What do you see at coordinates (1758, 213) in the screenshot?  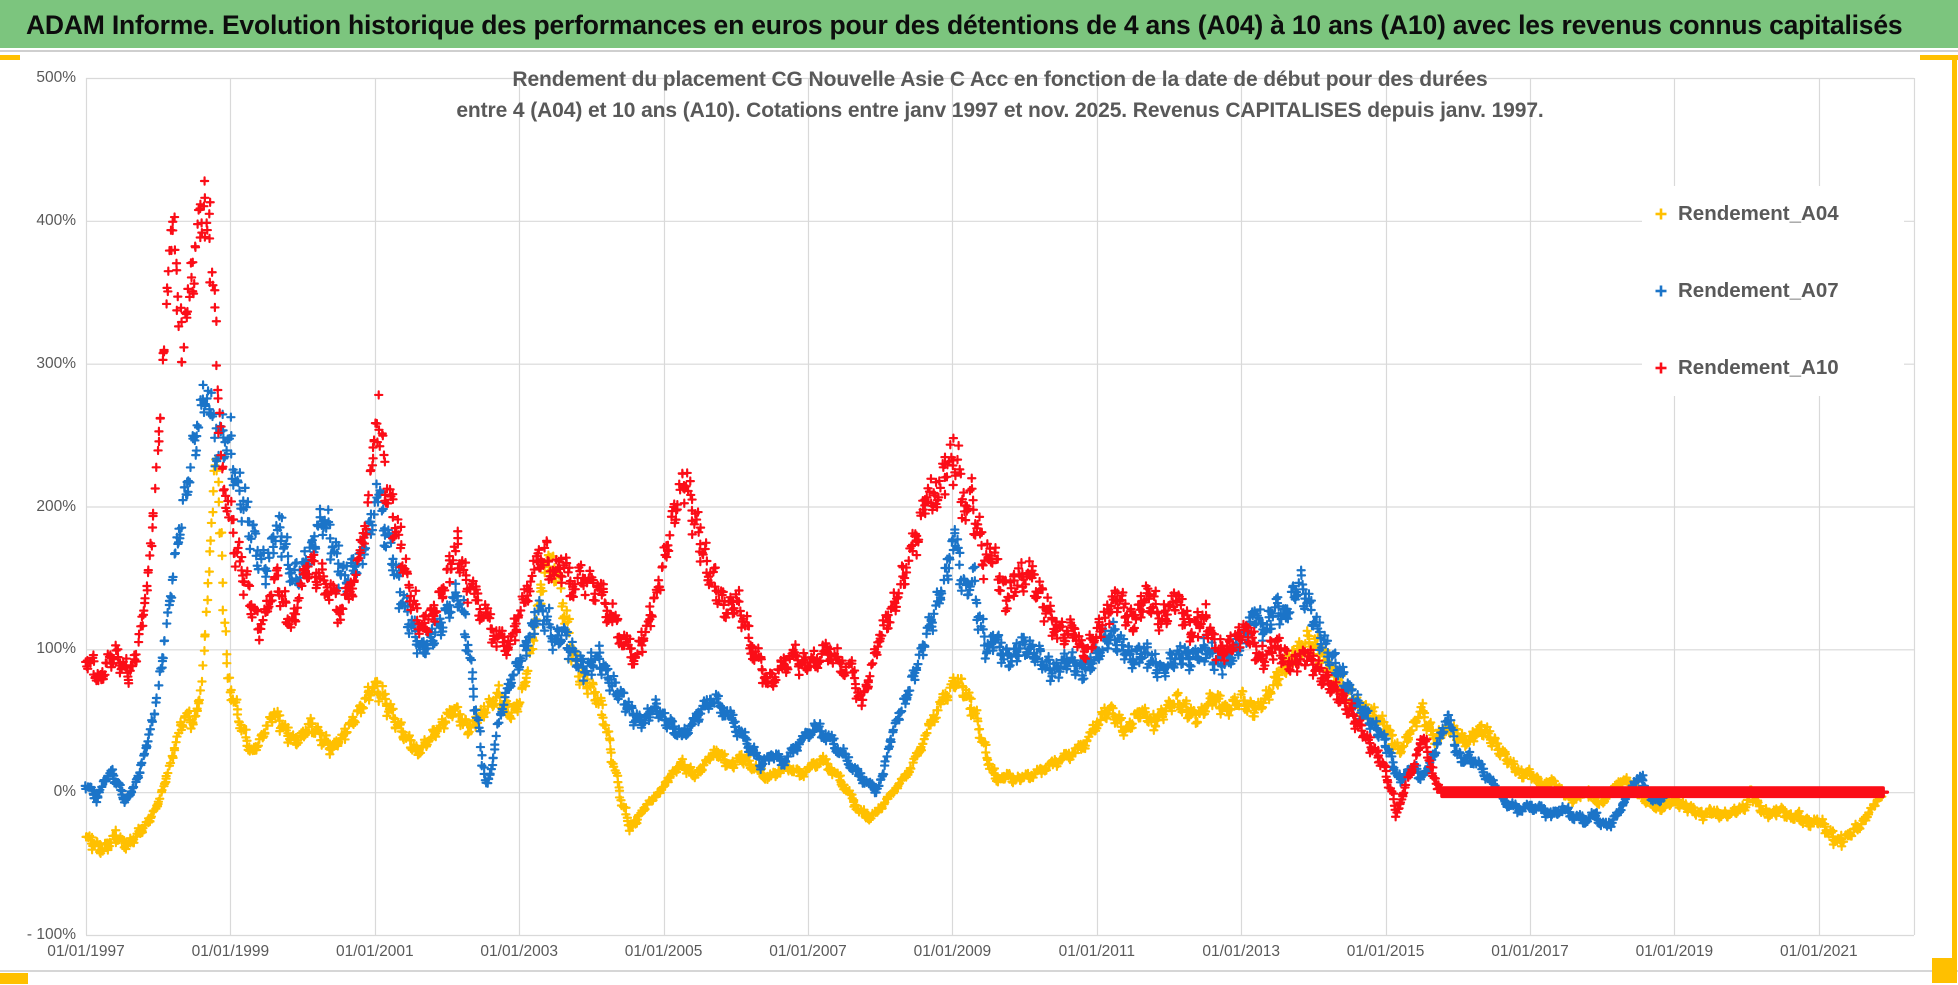 I see `legend-label: Rendement_A04` at bounding box center [1758, 213].